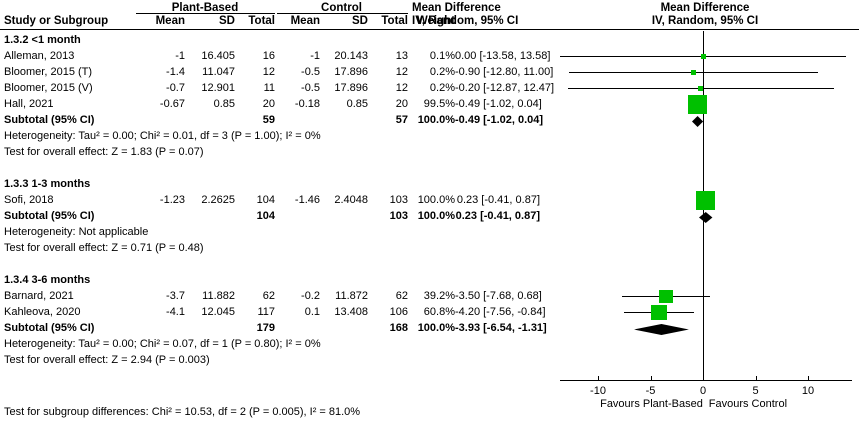  What do you see at coordinates (265, 328) in the screenshot?
I see `table-row-subtotal-total1: 179` at bounding box center [265, 328].